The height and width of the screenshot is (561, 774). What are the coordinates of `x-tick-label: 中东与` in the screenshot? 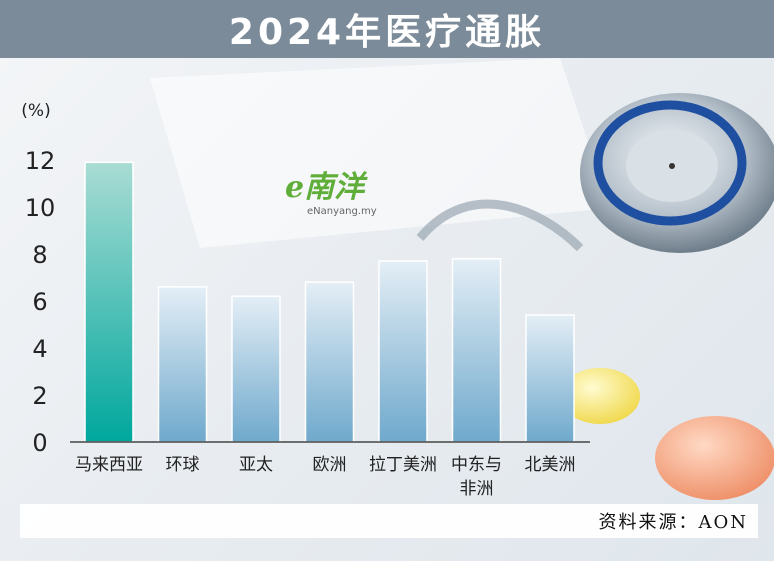 It's located at (476, 465).